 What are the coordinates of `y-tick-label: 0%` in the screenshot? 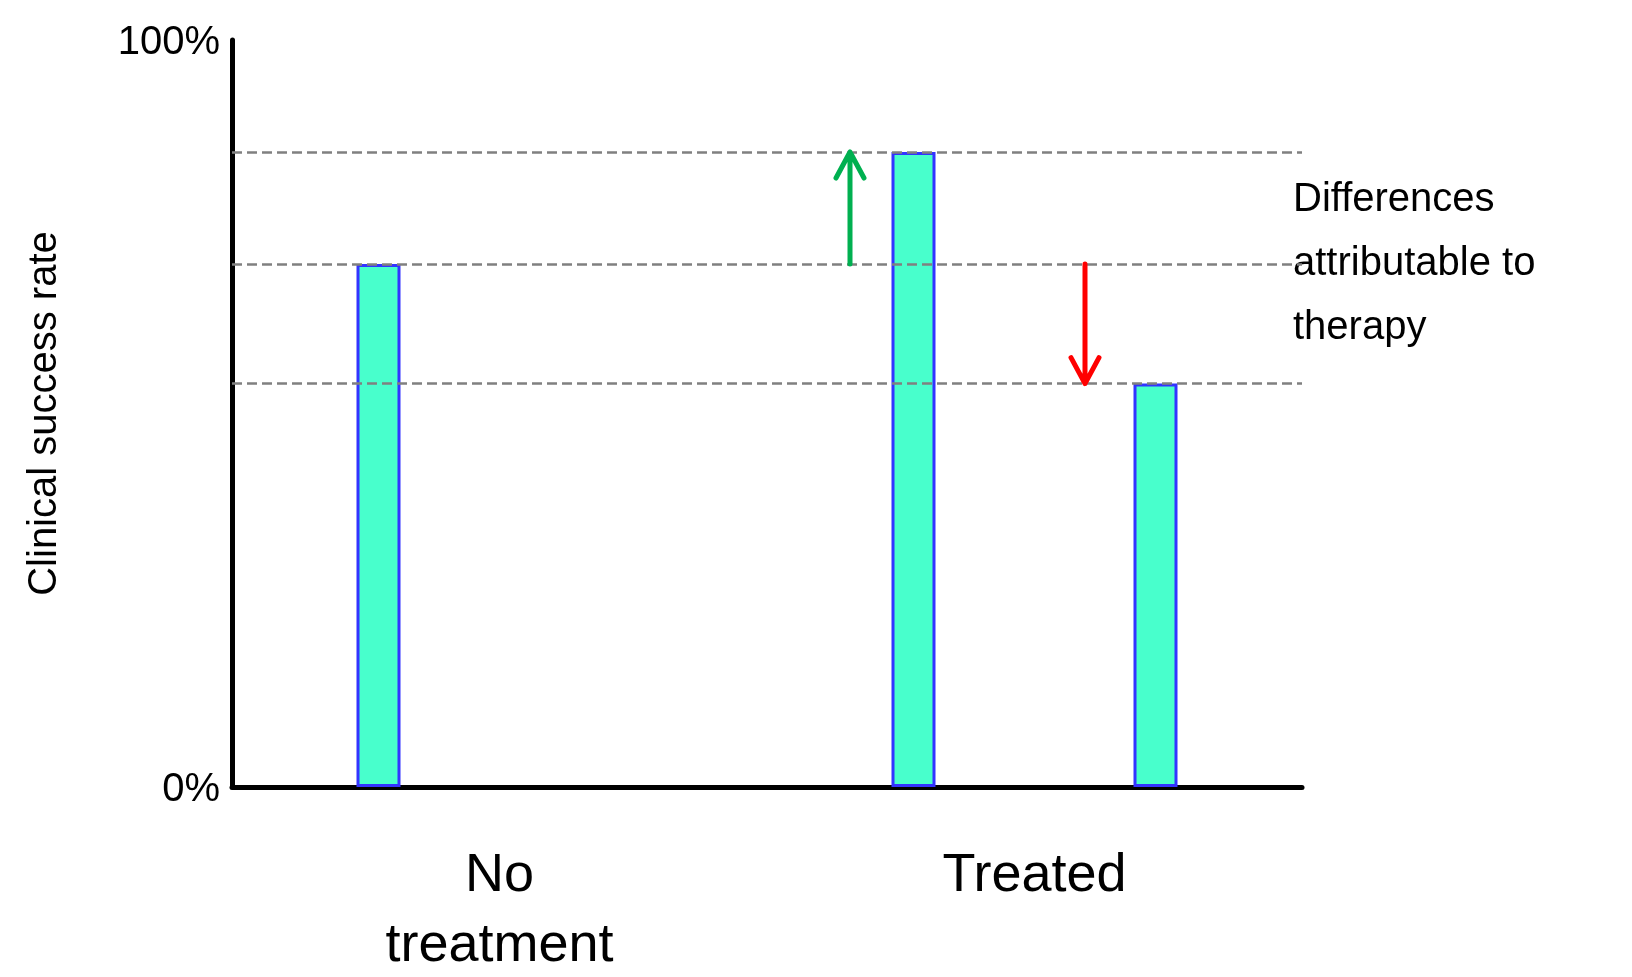 It's located at (191, 787).